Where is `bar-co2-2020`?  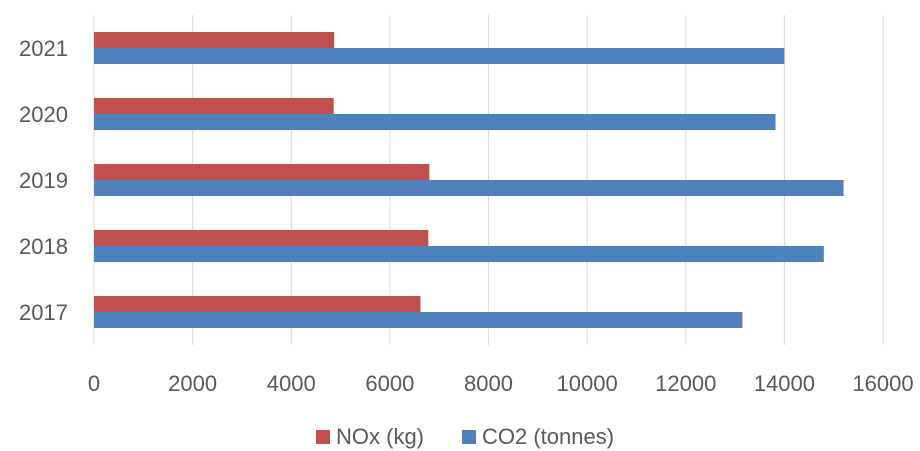
bar-co2-2020 is located at coordinates (435, 122).